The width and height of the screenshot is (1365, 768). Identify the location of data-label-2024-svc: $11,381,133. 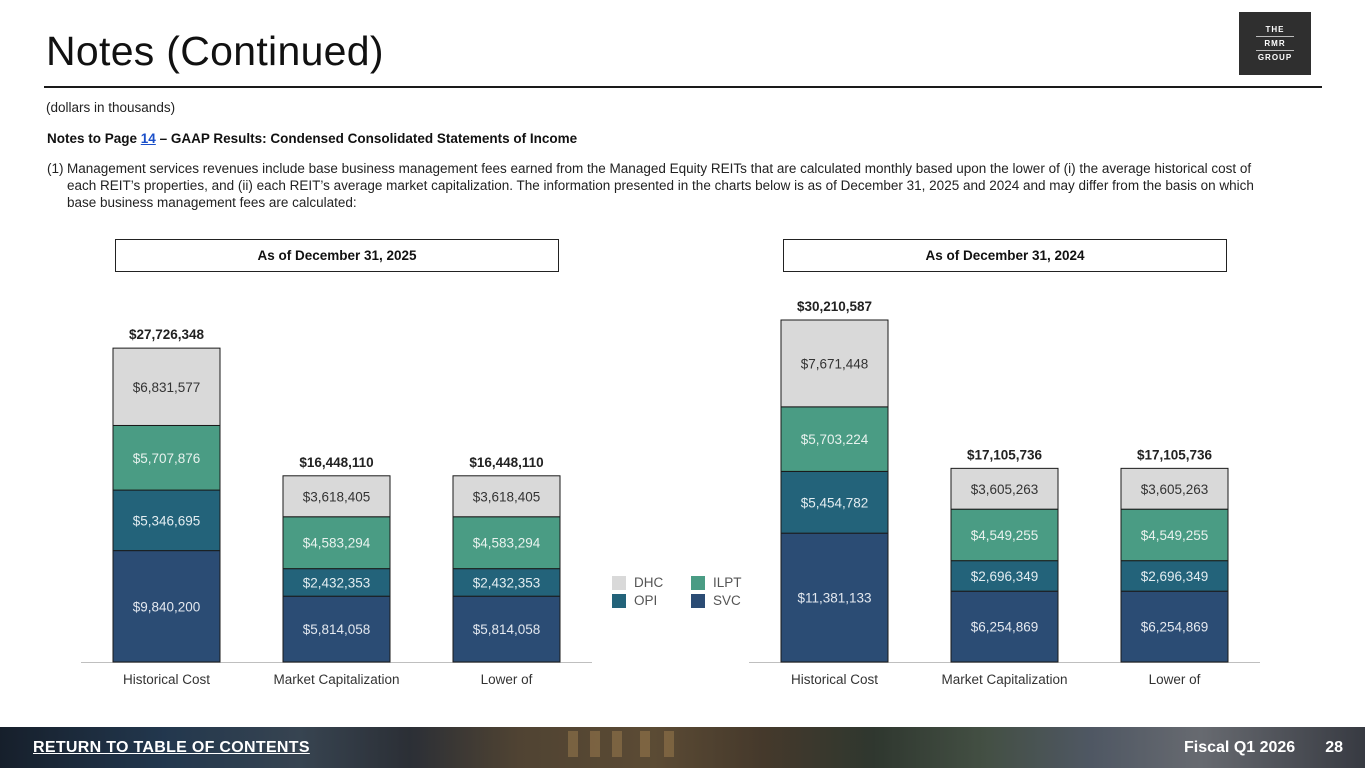
(834, 598).